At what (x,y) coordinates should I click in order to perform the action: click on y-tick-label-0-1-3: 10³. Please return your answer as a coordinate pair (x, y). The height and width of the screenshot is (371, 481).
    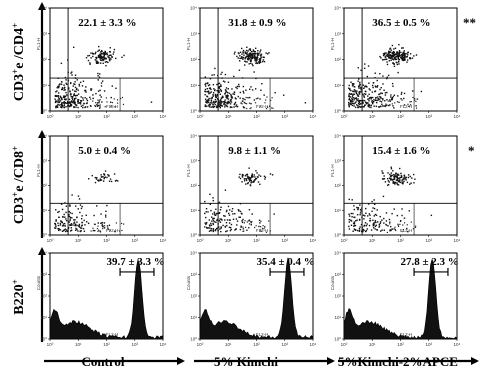
    Looking at the image, I should click on (193, 33).